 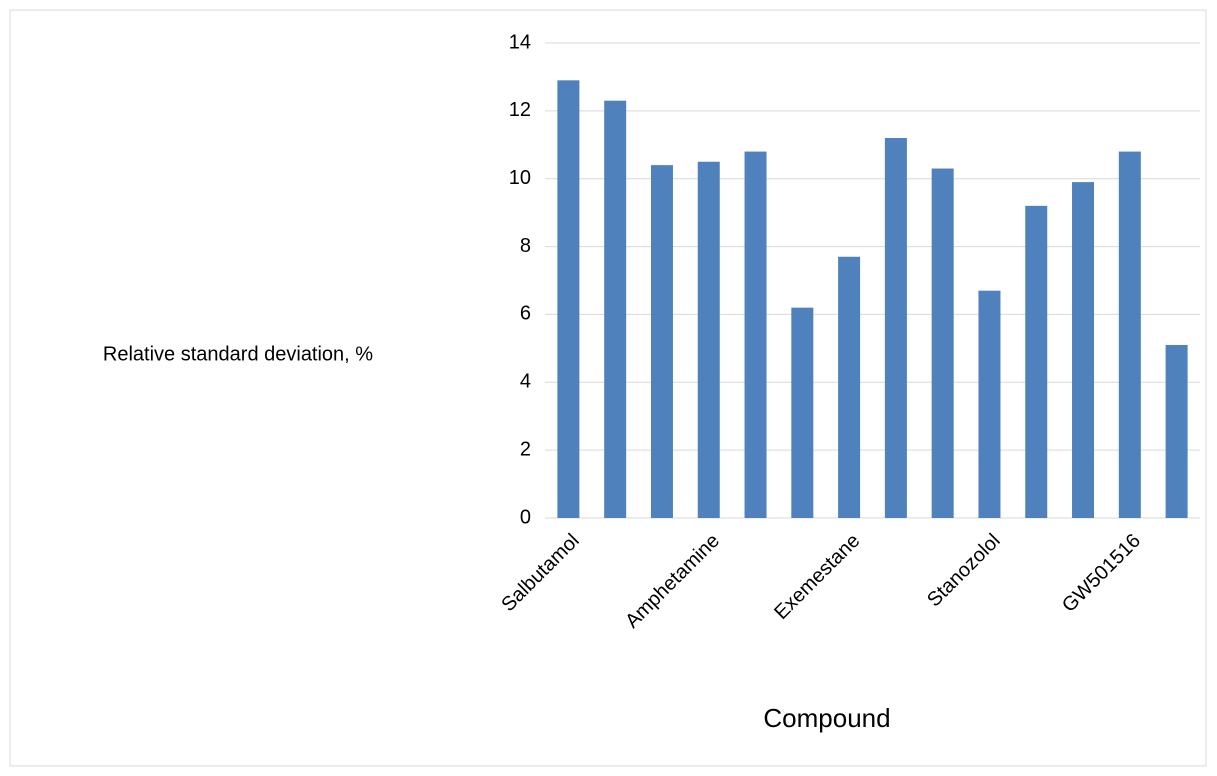 What do you see at coordinates (520, 178) in the screenshot?
I see `y-tick-label: 10` at bounding box center [520, 178].